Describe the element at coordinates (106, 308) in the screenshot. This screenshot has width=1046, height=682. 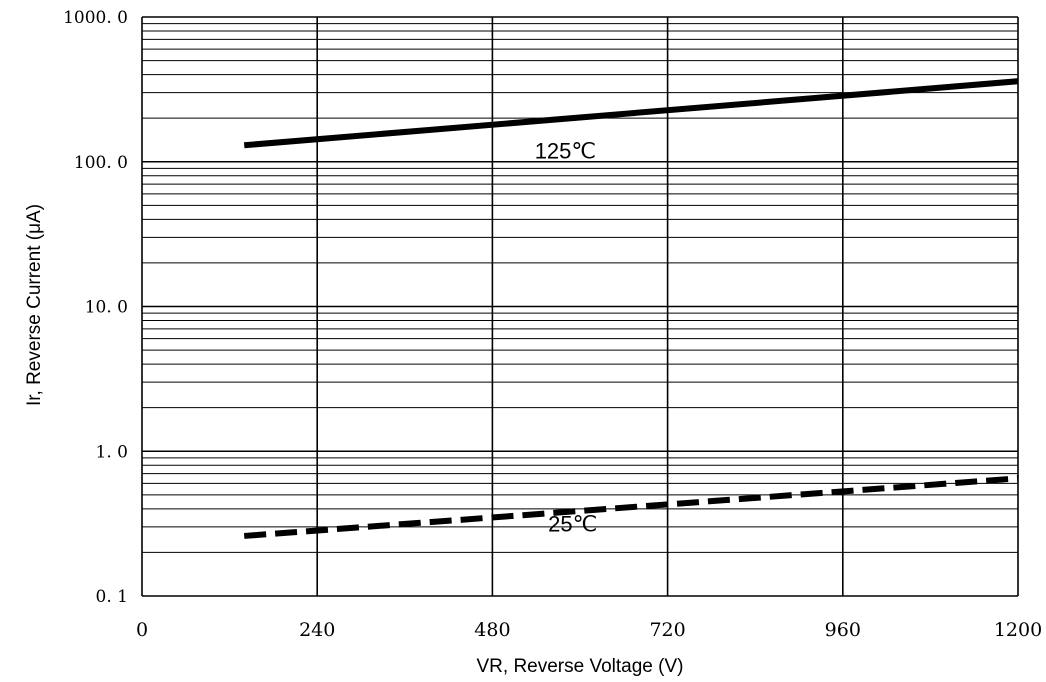
I see `y-tick-label: 10. 0` at that location.